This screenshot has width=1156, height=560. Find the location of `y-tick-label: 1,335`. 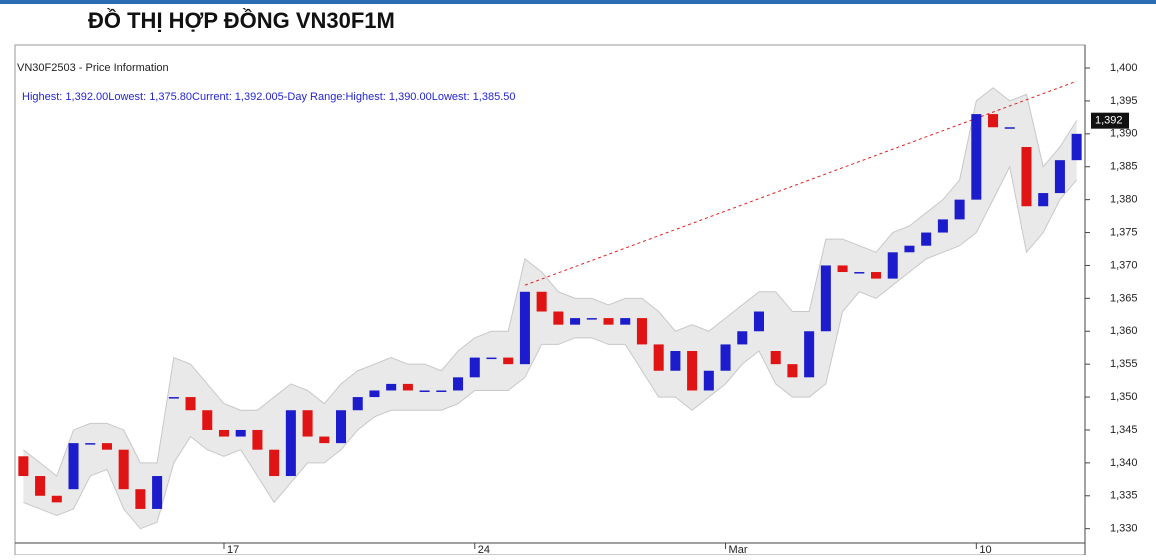

y-tick-label: 1,335 is located at coordinates (1124, 496).